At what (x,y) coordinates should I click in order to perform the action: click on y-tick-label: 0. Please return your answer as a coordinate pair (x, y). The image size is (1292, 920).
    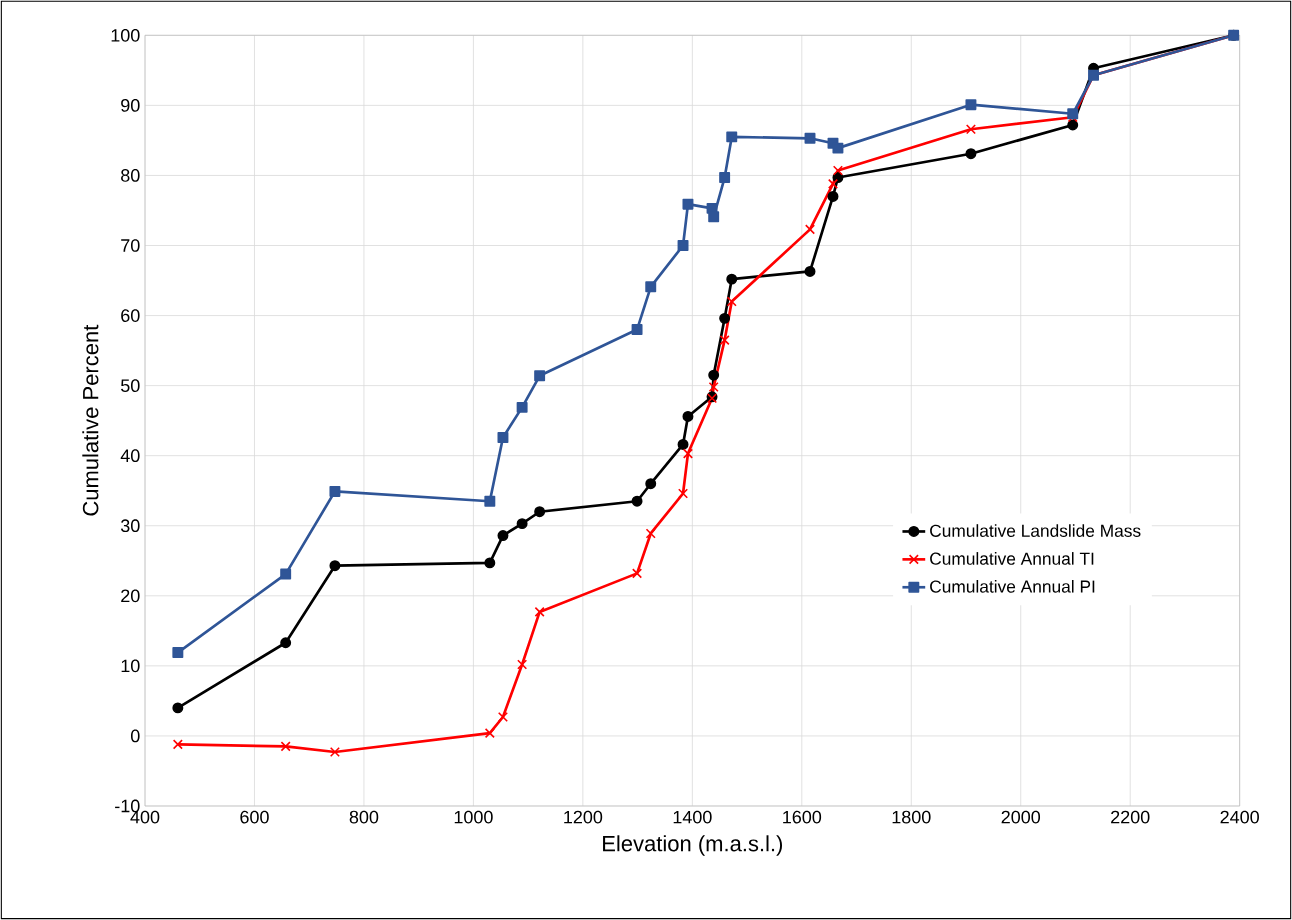
    Looking at the image, I should click on (135, 736).